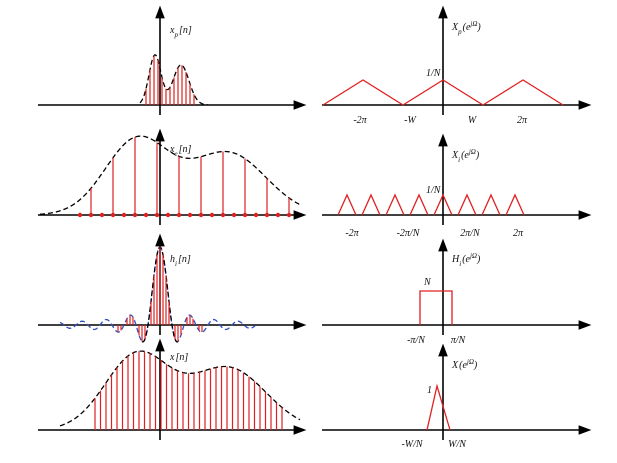 This screenshot has height=463, width=617. I want to click on axis-label: Xp(ejΩ), so click(466, 28).